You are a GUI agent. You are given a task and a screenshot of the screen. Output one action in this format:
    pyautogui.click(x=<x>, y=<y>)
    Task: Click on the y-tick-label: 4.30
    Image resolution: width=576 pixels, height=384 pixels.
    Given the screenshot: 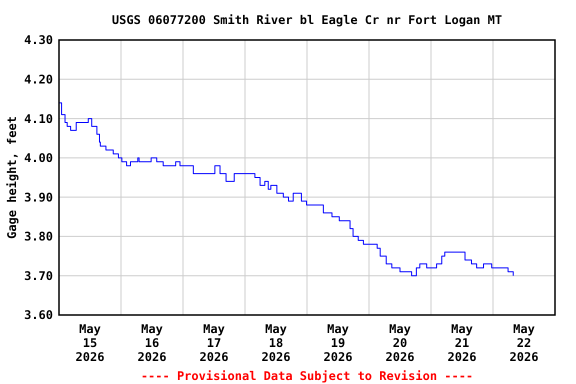 What is the action you would take?
    pyautogui.click(x=38, y=40)
    